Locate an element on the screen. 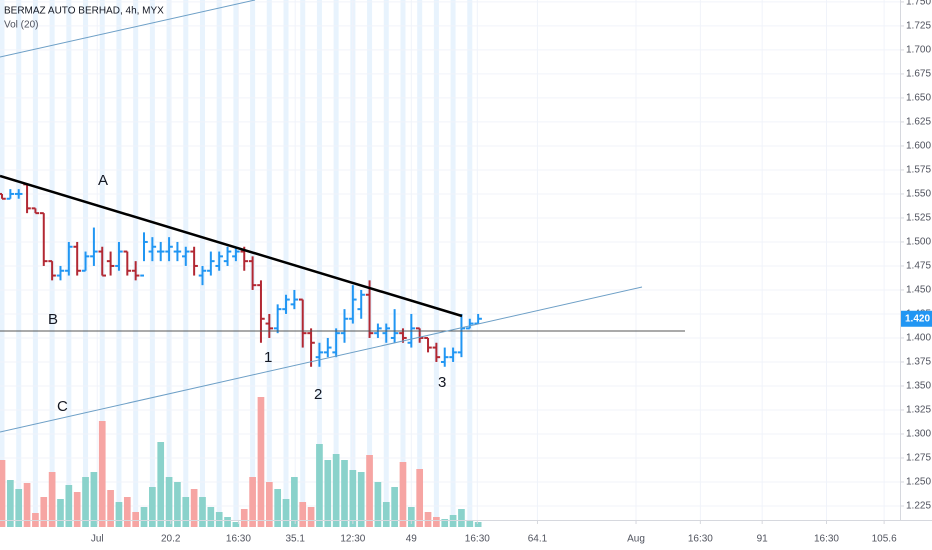  y-tick-label: 1.225 is located at coordinates (918, 506).